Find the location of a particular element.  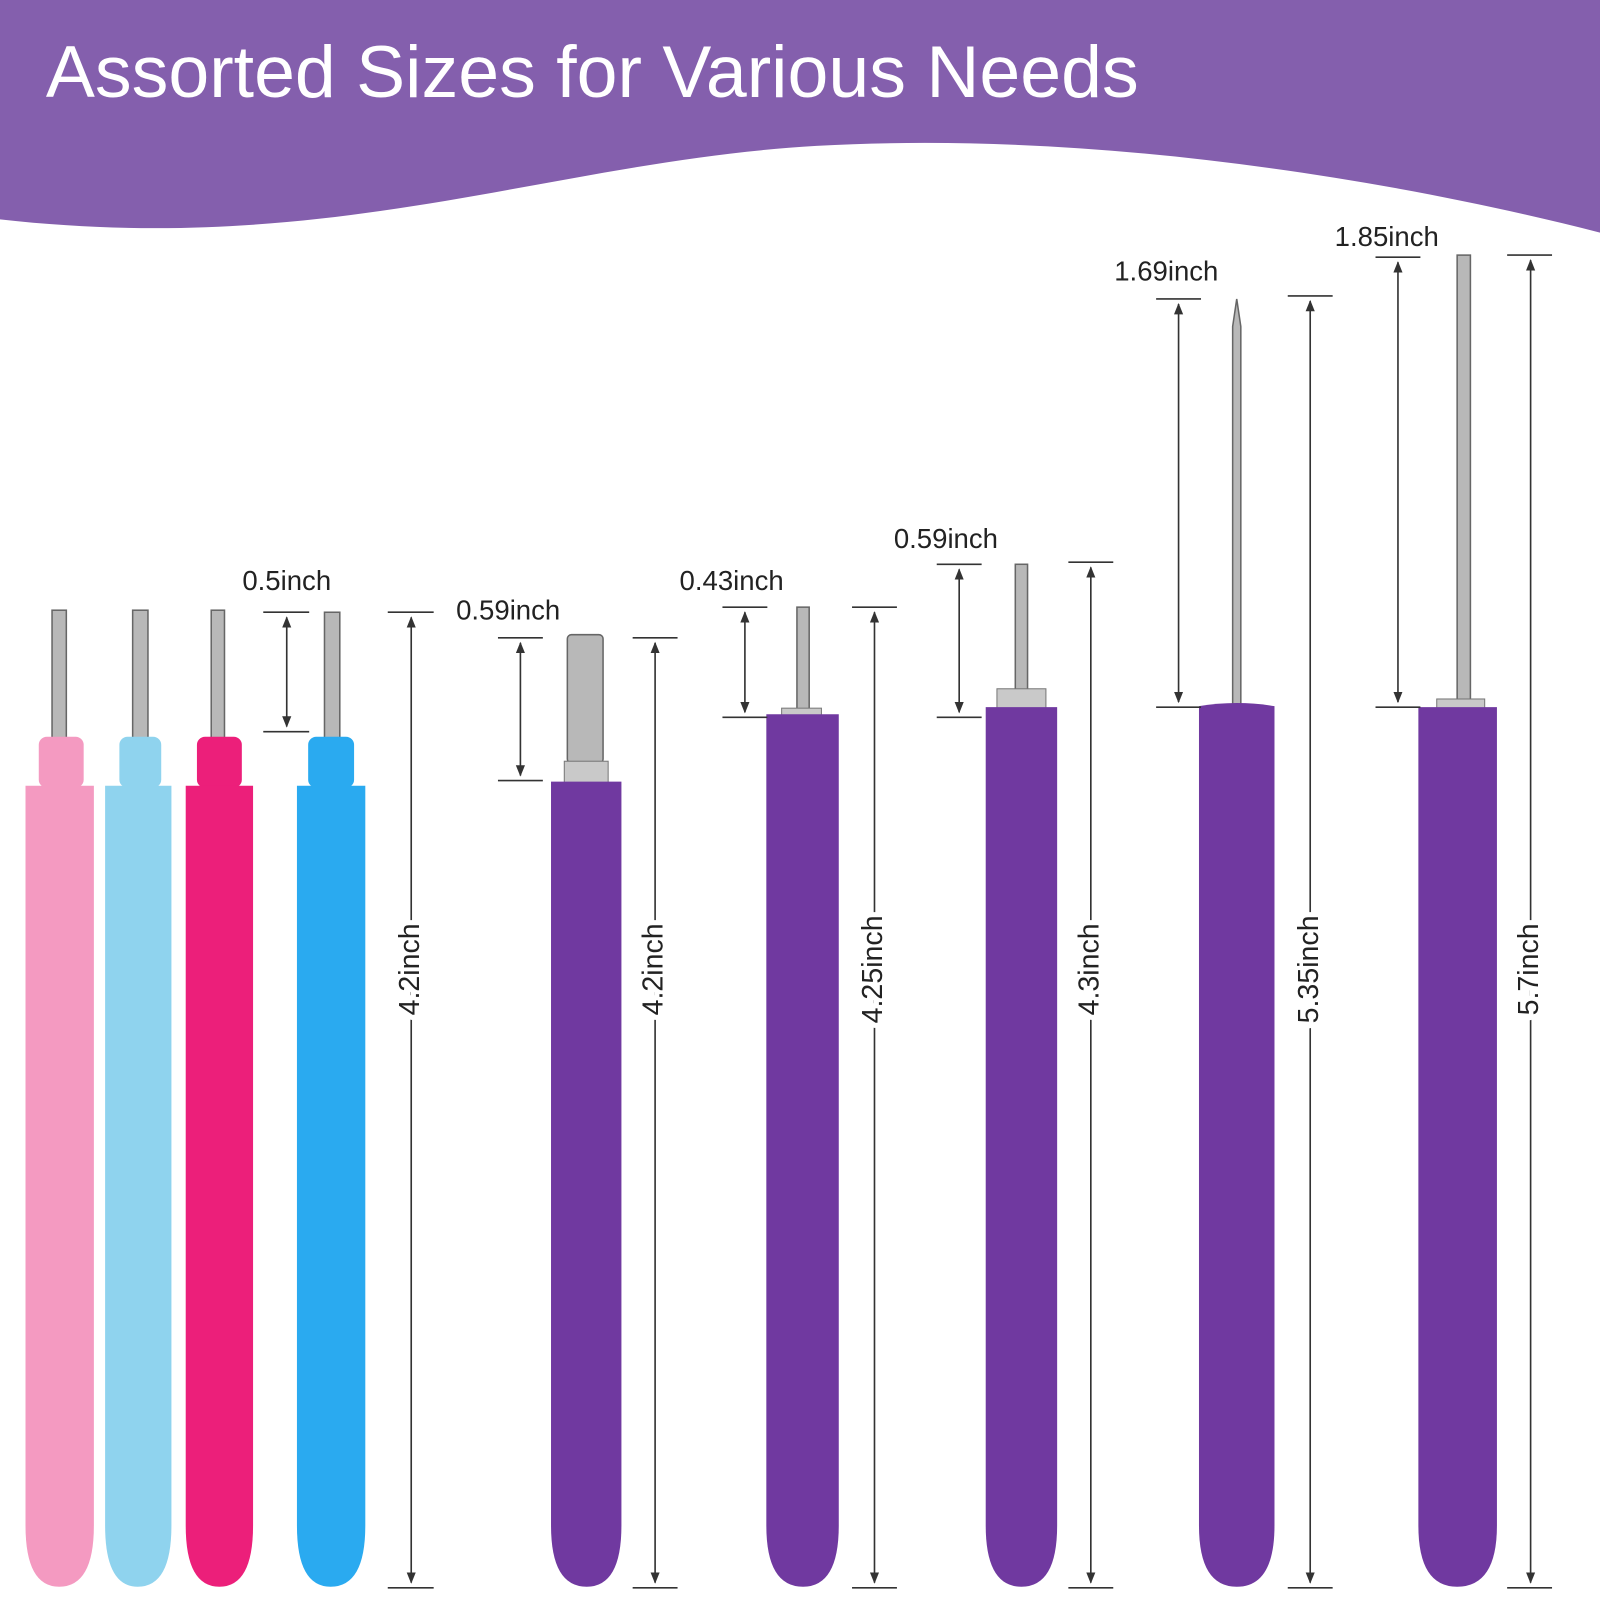

length-dimension: 5.35inch is located at coordinates (1310, 942).